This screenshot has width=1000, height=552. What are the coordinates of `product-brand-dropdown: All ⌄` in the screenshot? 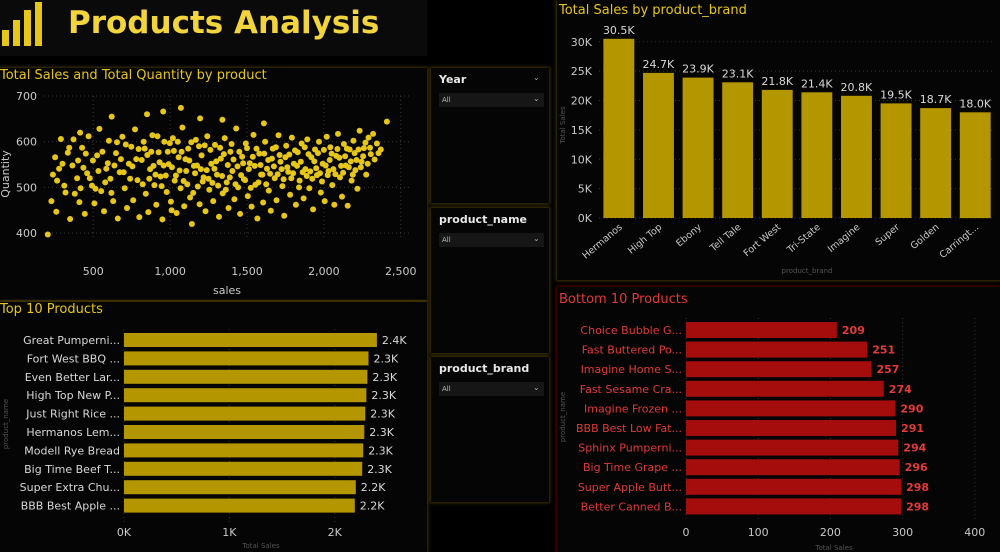 It's located at (491, 389).